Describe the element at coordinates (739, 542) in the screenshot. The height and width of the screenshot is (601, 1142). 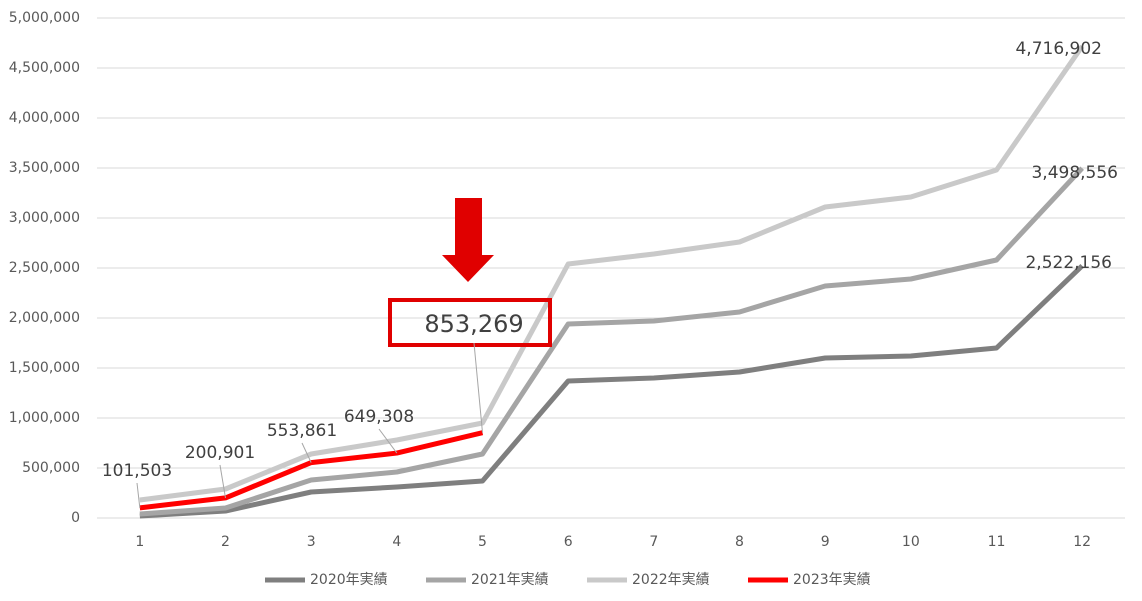
I see `x-tick-label: 8` at that location.